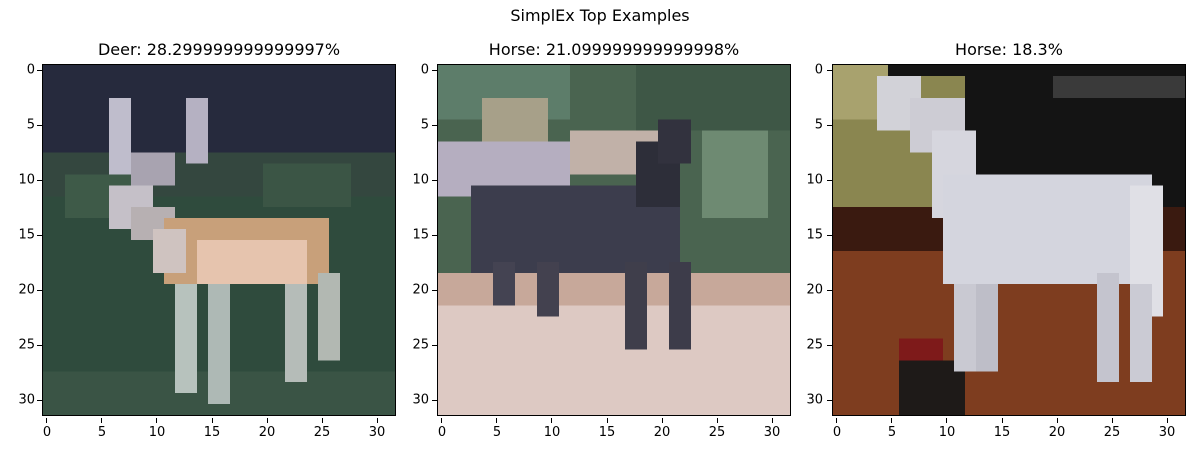 This screenshot has width=1200, height=450. Describe the element at coordinates (614, 49) in the screenshot. I see `panel-title: Horse: 21.099999999999998%` at that location.